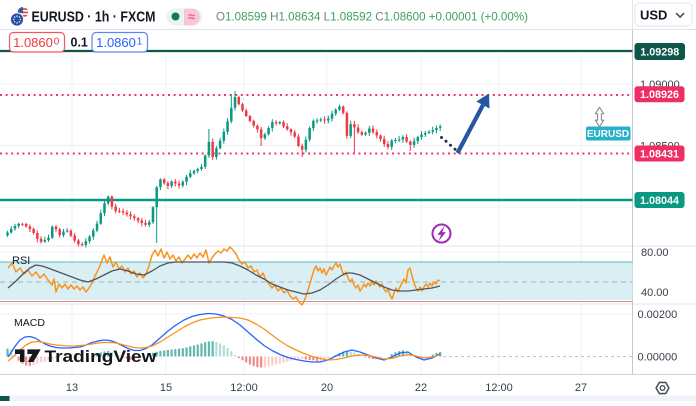  I want to click on svg-text: 22, so click(421, 388).